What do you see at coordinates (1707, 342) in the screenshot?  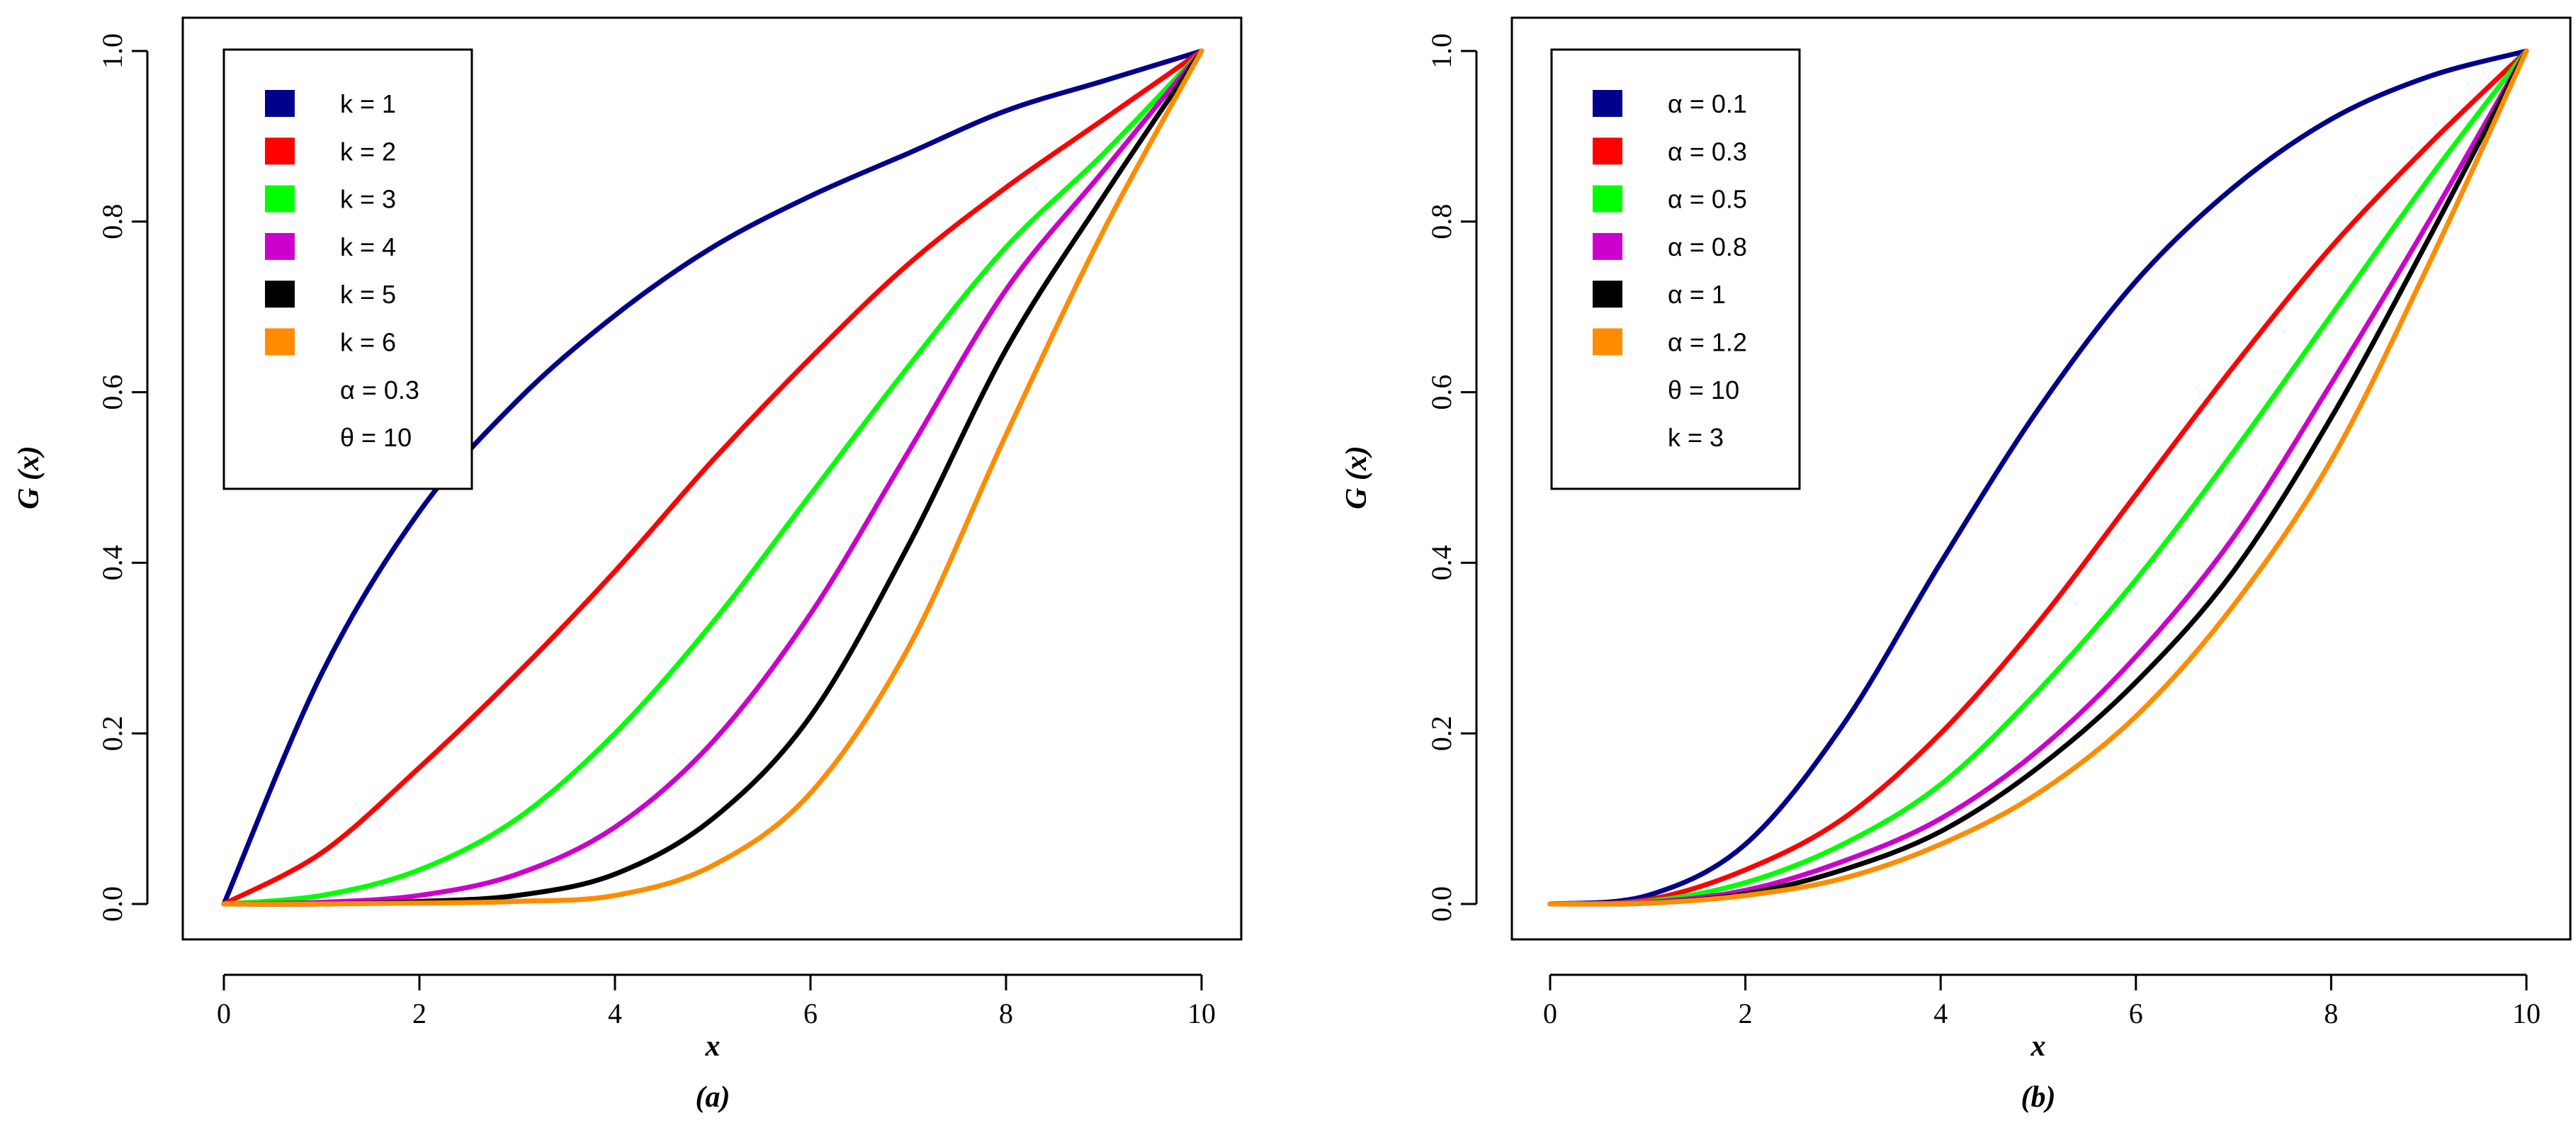 I see `legend-label: α = 1.2` at bounding box center [1707, 342].